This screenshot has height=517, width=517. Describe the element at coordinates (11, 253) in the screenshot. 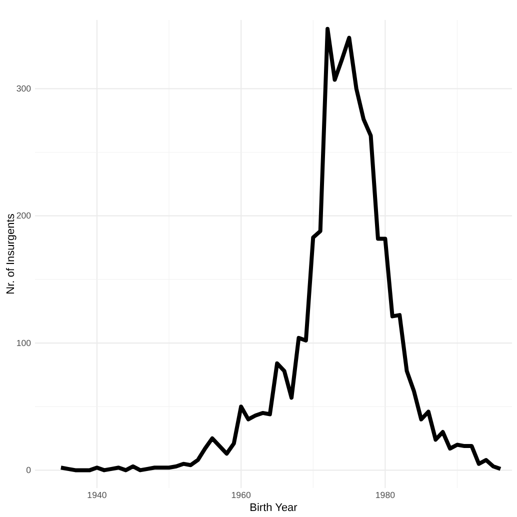

I see `y-axis-title: Nr. of Insurgents` at that location.